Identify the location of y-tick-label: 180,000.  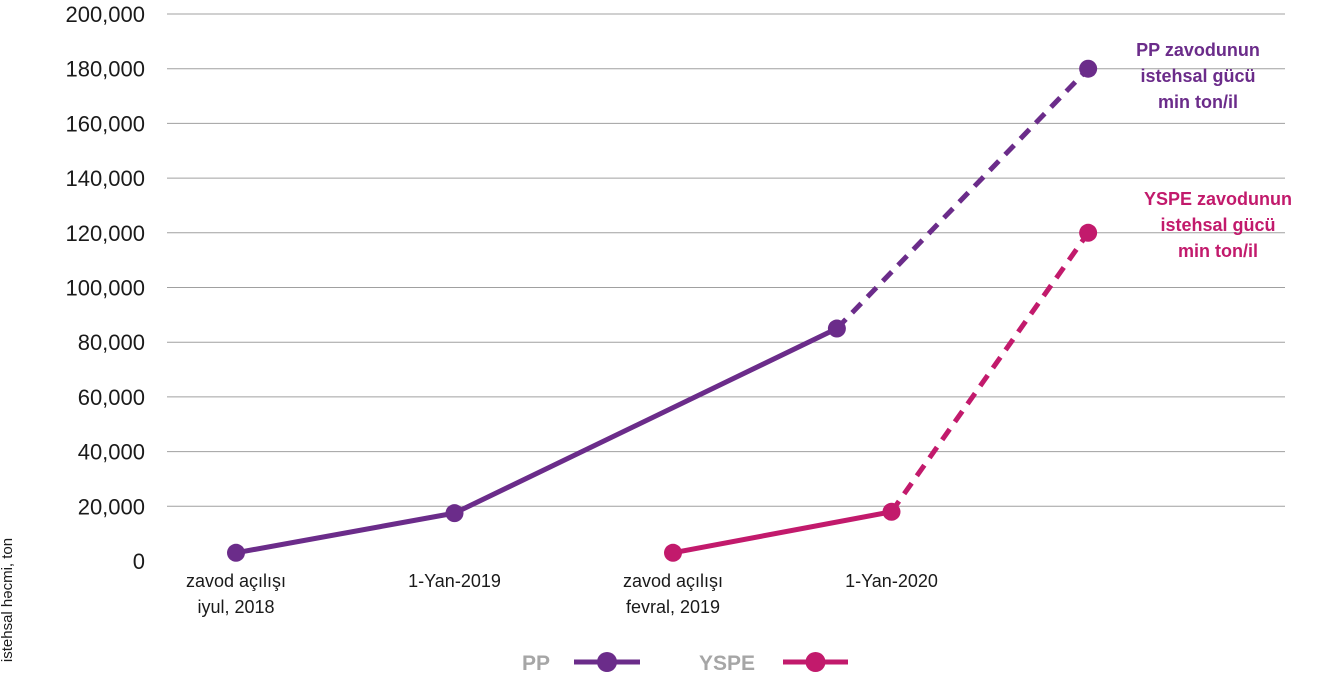
(105, 69).